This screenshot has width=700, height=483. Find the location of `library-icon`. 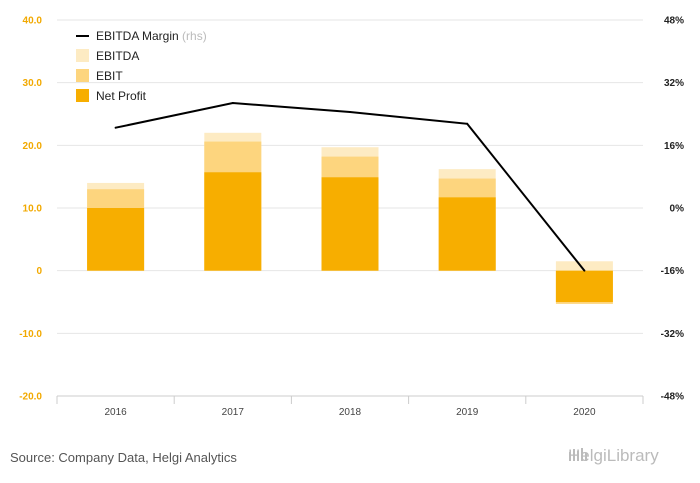

library-icon is located at coordinates (578, 454).